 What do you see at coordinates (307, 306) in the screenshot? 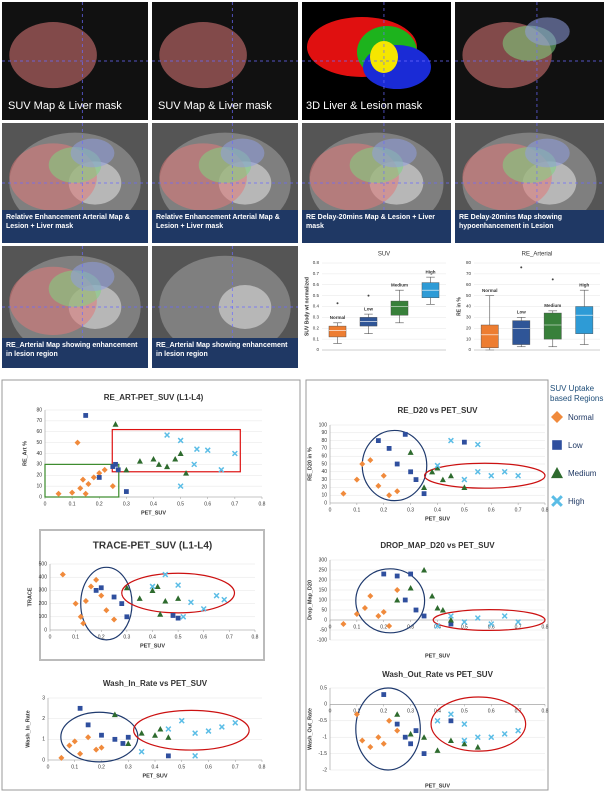
I see `y-axis-title: SUV Body wt normalized` at bounding box center [307, 306].